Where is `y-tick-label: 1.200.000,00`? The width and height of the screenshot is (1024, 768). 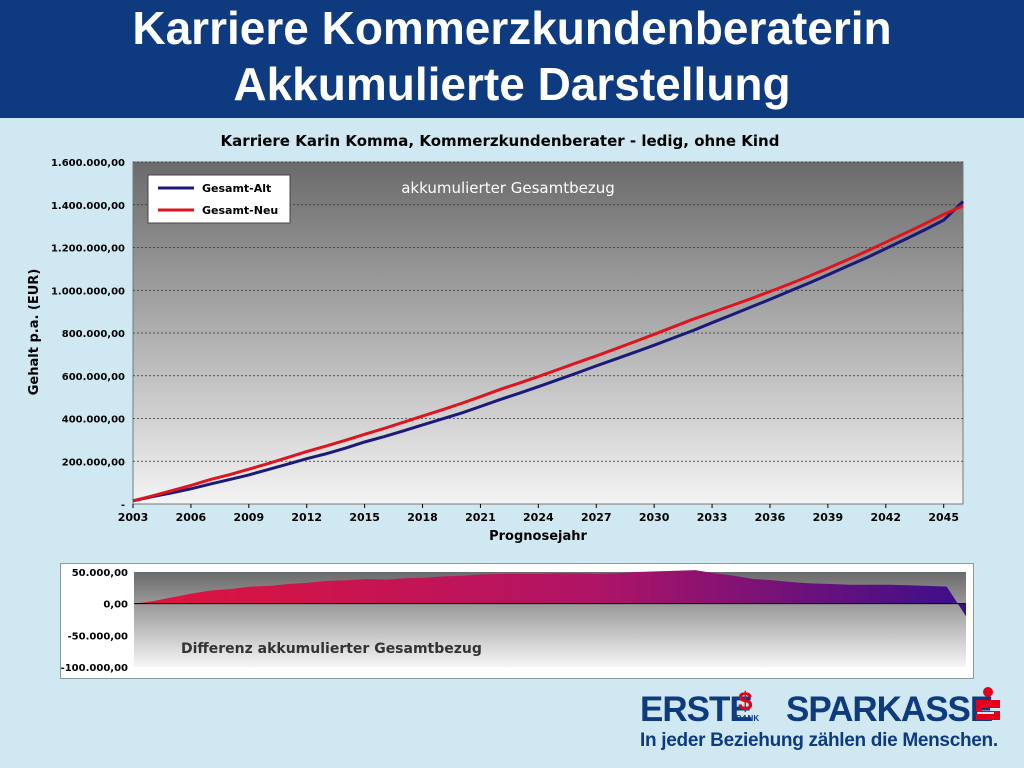
y-tick-label: 1.200.000,00 is located at coordinates (88, 249).